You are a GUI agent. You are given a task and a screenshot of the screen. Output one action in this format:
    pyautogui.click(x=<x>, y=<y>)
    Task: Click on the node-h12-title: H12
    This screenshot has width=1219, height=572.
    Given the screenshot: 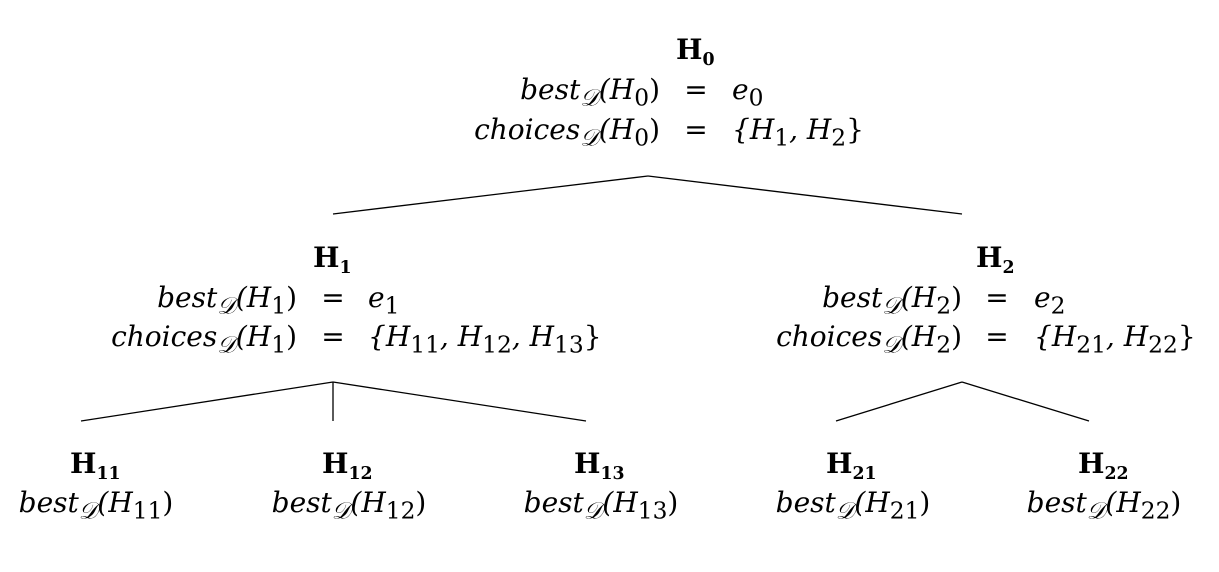 What is the action you would take?
    pyautogui.click(x=347, y=466)
    